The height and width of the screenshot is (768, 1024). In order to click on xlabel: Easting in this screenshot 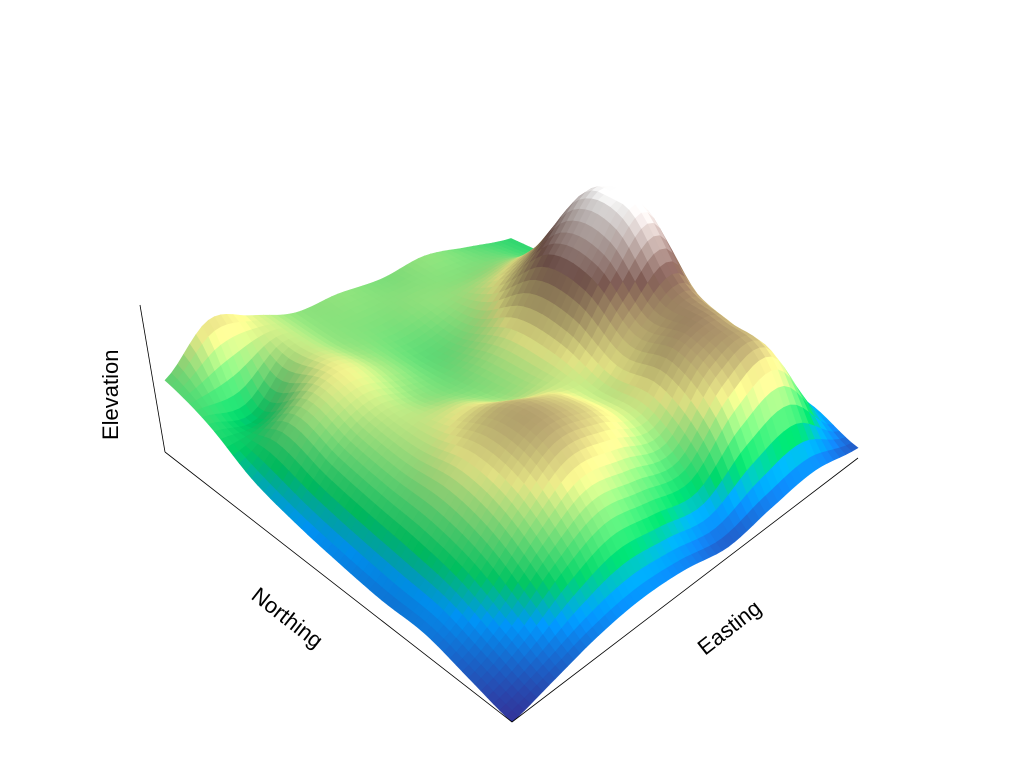, I will do `click(729, 627)`.